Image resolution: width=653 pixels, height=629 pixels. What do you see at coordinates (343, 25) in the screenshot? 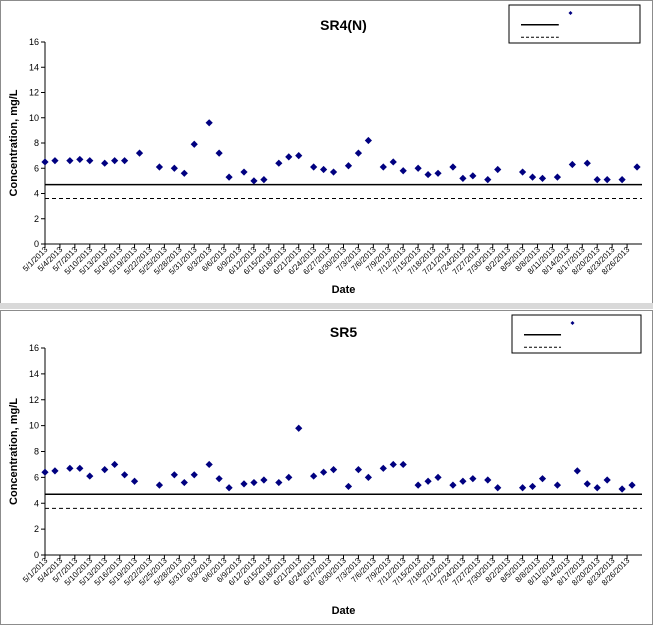
I see `chart-title: SR4(N)` at bounding box center [343, 25].